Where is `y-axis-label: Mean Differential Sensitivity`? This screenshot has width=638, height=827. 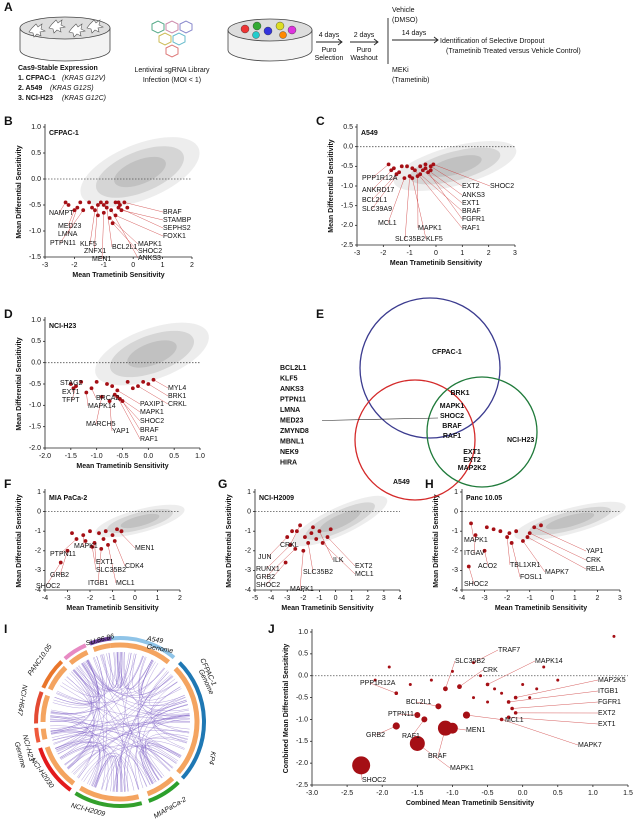 y-axis-label: Mean Differential Sensitivity is located at coordinates (19, 540).